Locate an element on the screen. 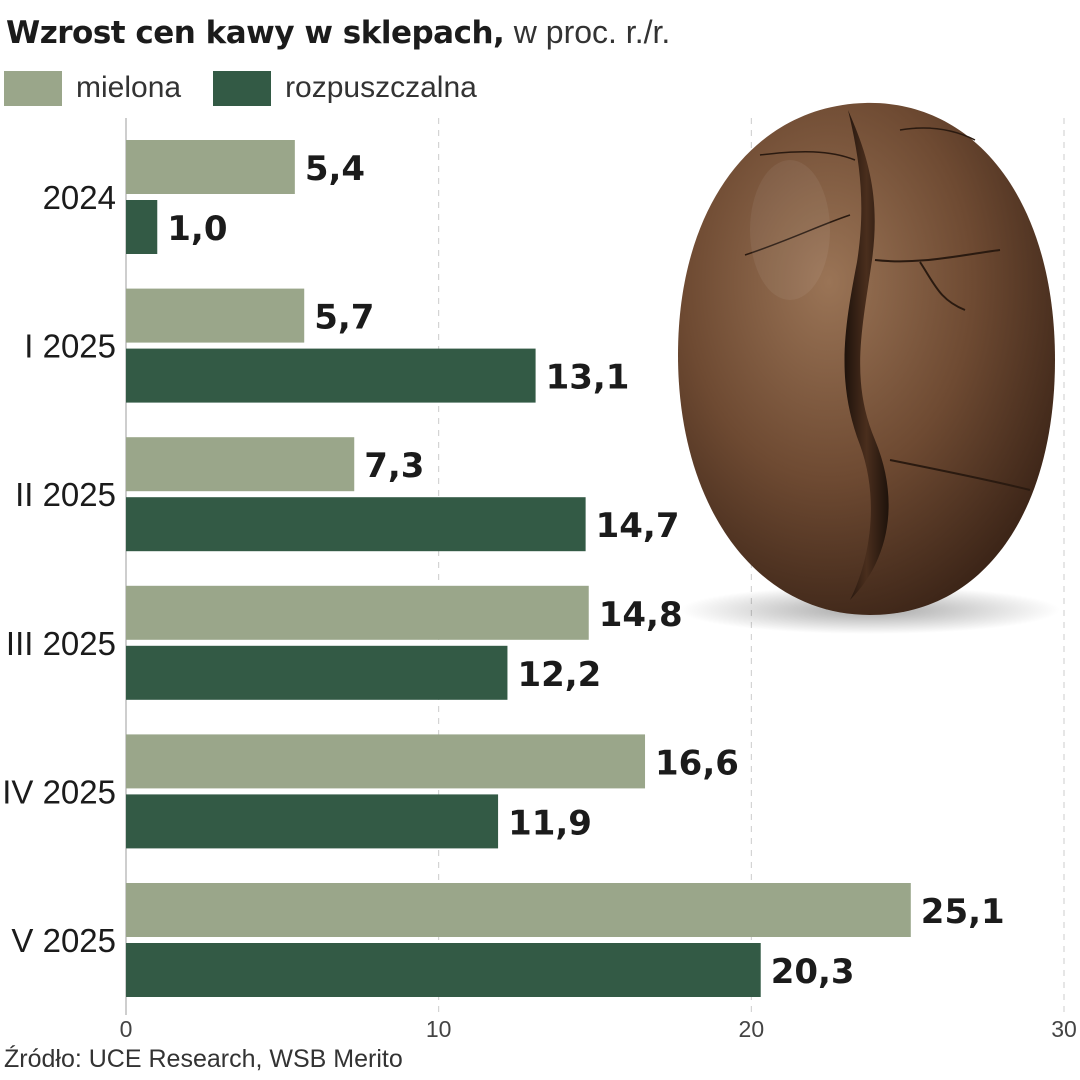 This screenshot has width=1080, height=1080. data-label-rozpuszczalna-5: 20,3 is located at coordinates (813, 972).